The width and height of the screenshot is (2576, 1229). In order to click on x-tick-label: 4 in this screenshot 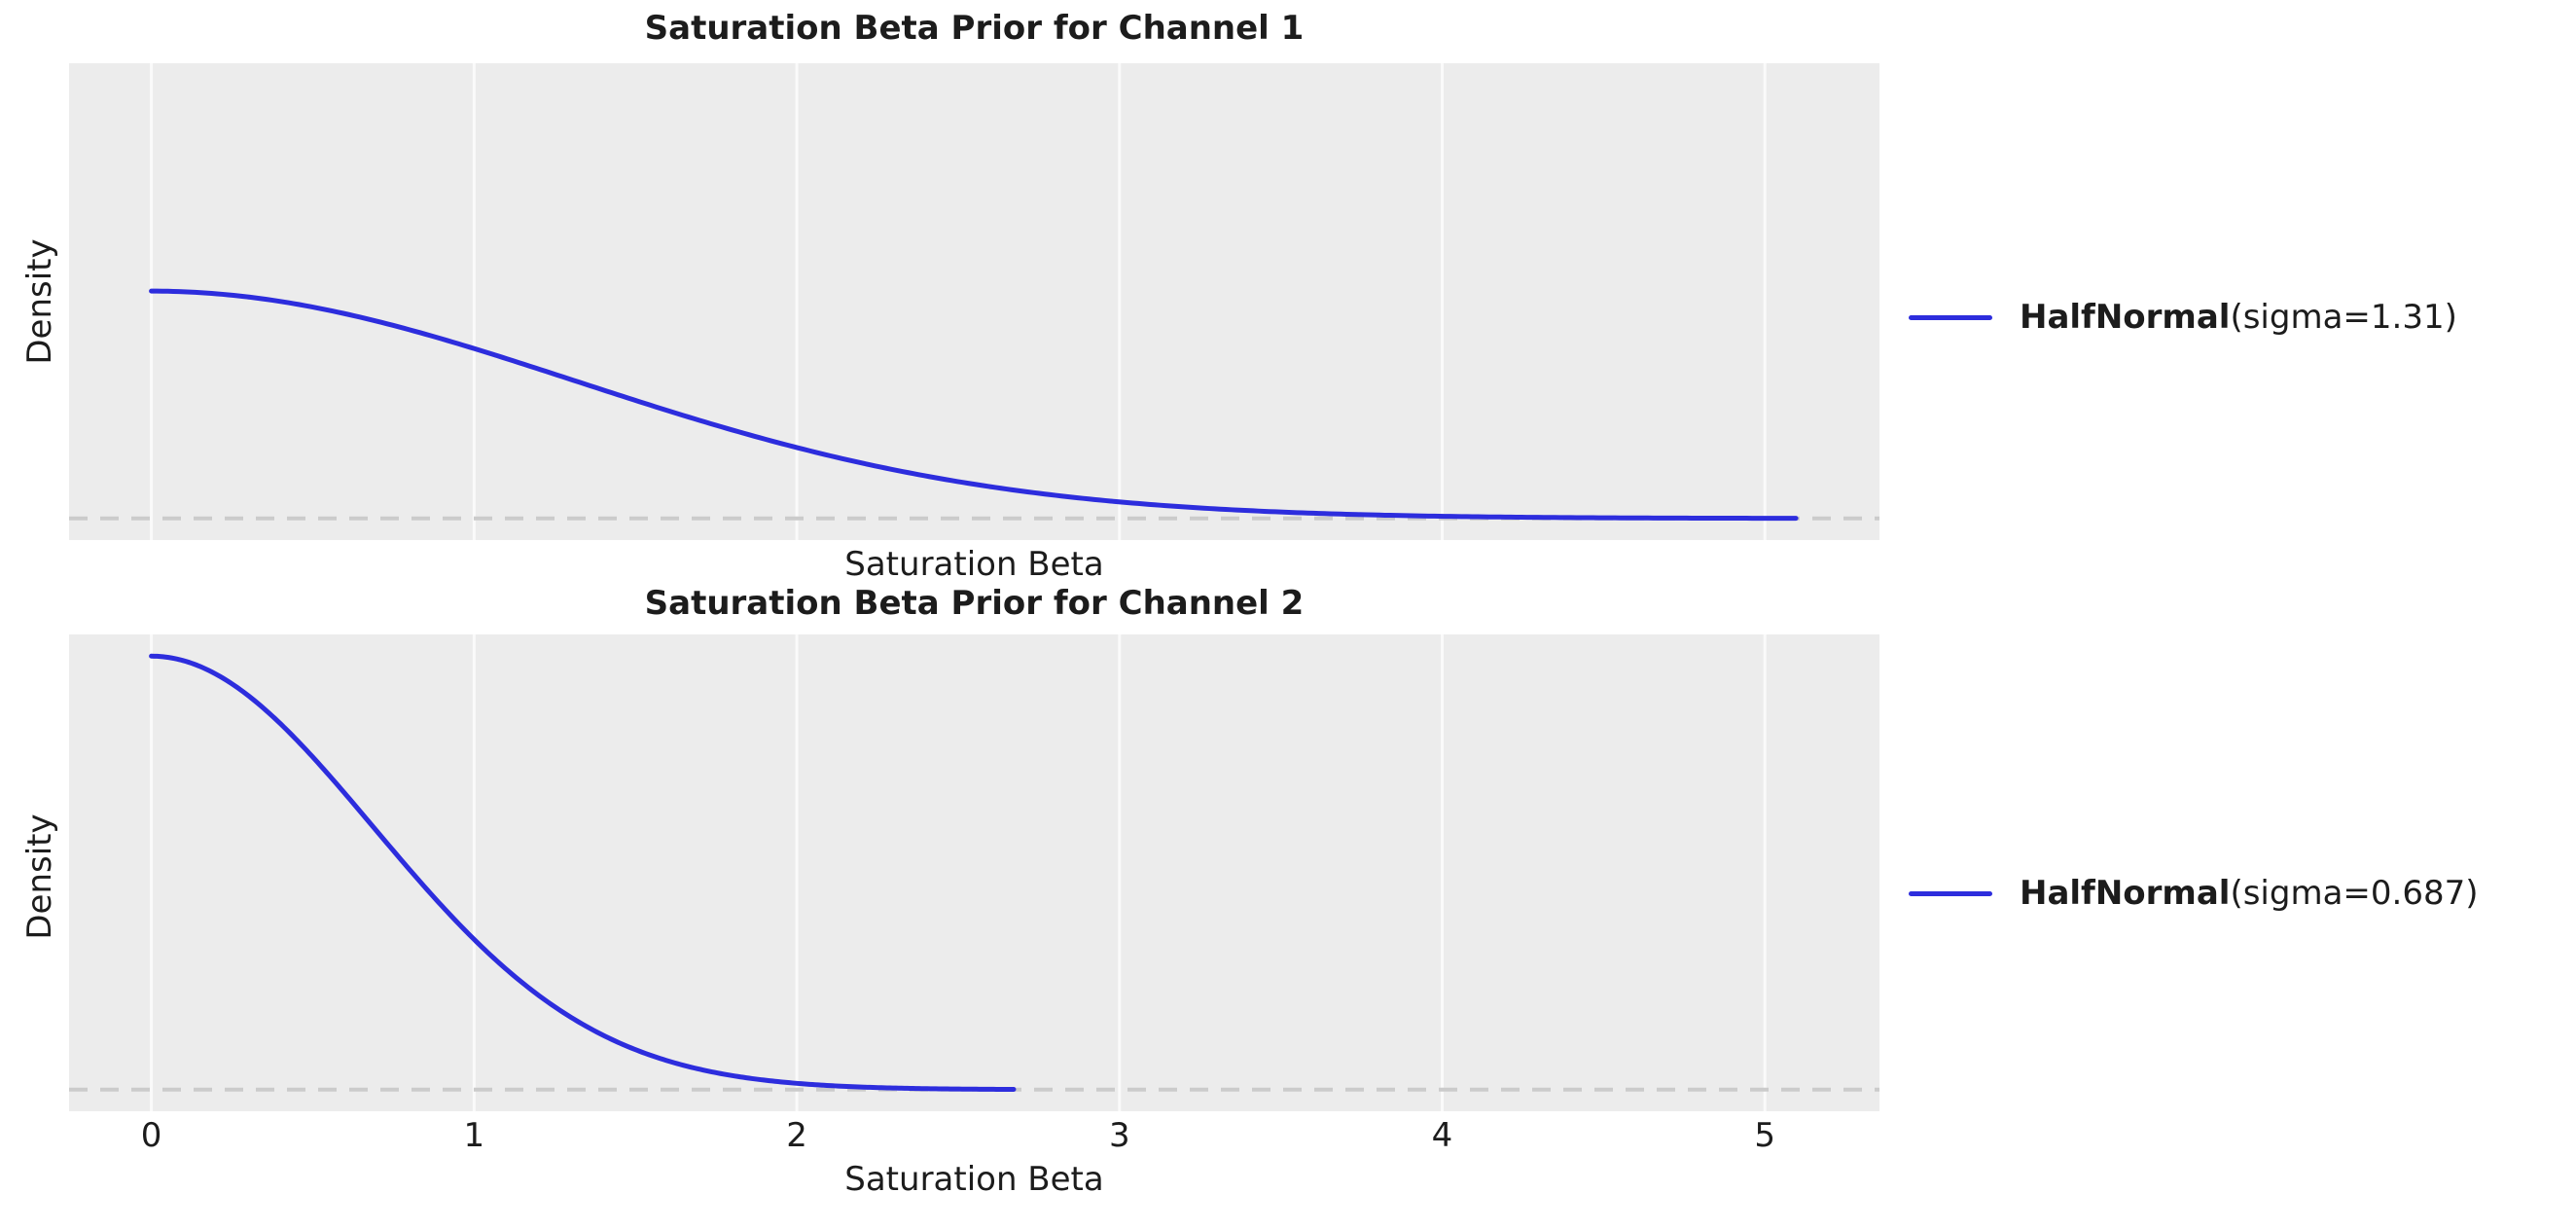, I will do `click(1442, 1135)`.